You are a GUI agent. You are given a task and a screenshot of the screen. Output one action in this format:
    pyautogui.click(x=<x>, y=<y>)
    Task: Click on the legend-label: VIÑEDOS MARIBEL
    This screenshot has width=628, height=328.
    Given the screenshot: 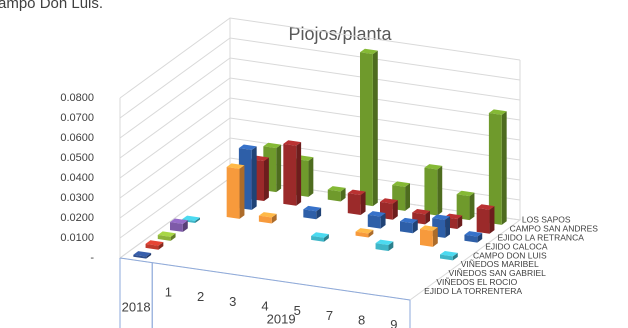 What is the action you would take?
    pyautogui.click(x=500, y=264)
    